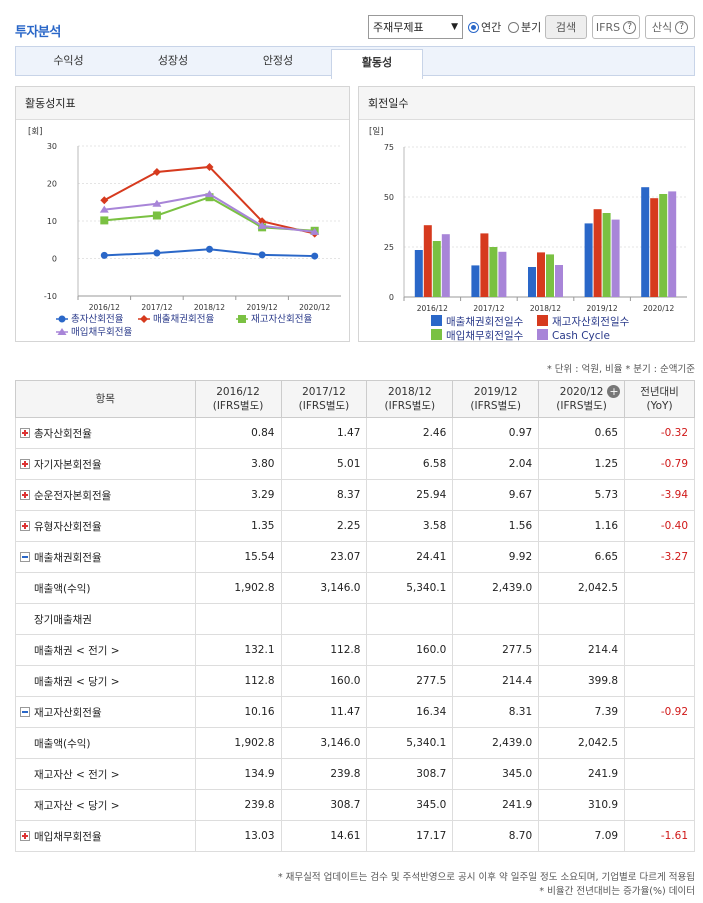 The image size is (703, 903). What do you see at coordinates (324, 619) in the screenshot?
I see `value-cell` at bounding box center [324, 619].